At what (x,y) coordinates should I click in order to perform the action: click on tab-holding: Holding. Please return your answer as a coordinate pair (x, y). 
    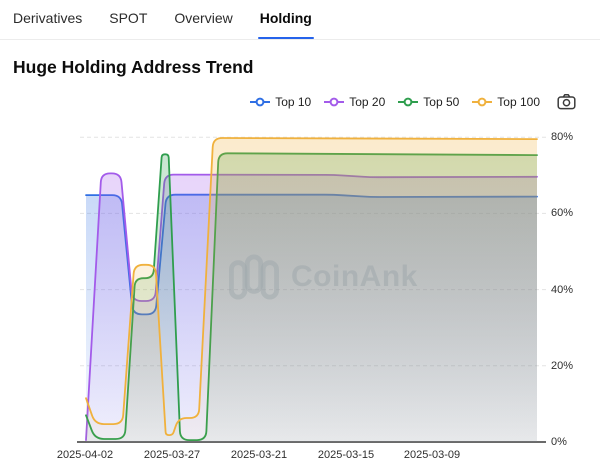
    Looking at the image, I should click on (285, 24).